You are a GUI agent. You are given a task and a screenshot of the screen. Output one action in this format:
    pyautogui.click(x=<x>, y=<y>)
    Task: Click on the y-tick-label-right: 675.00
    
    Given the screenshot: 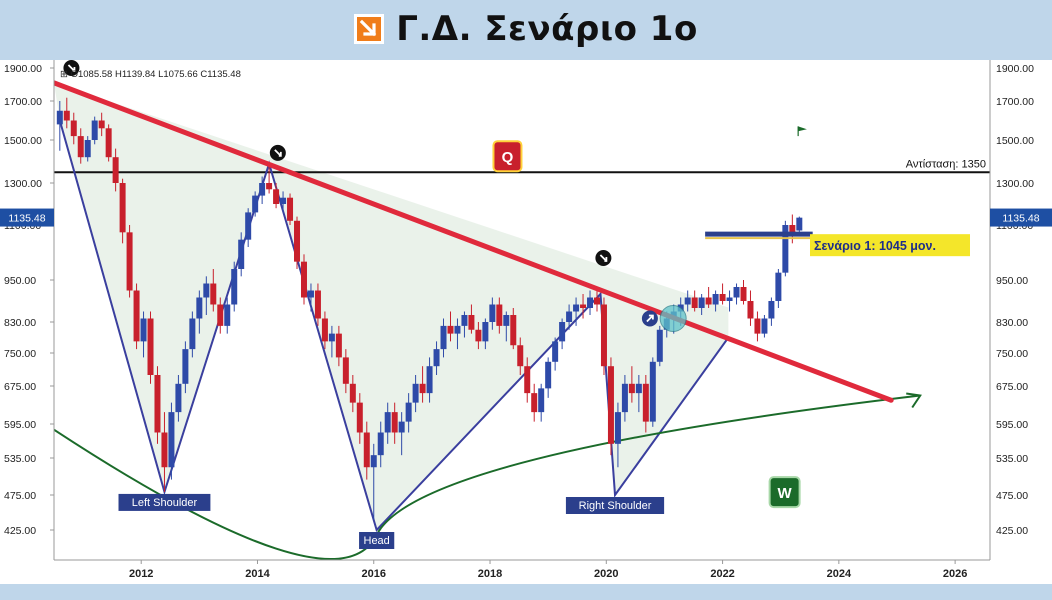 What is the action you would take?
    pyautogui.click(x=1012, y=387)
    